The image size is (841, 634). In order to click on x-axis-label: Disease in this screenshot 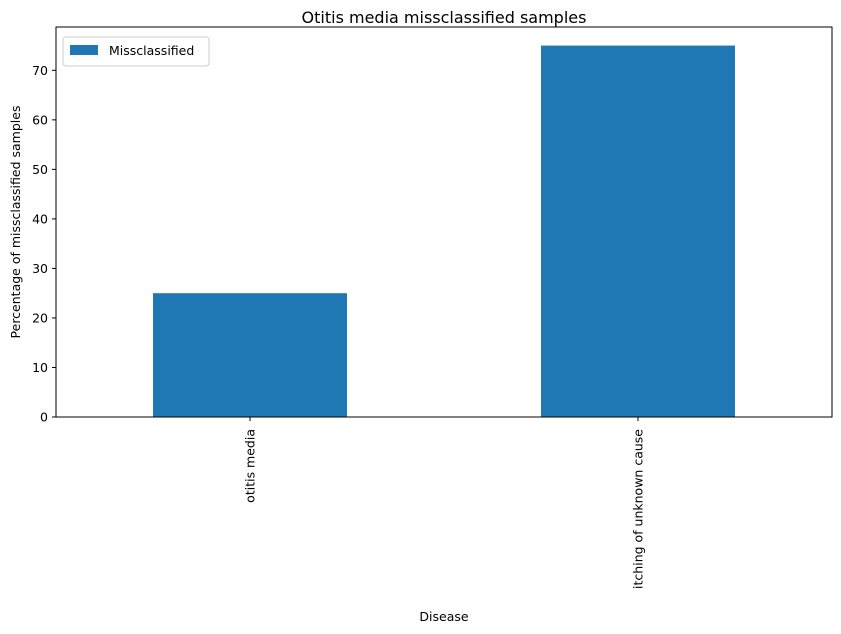, I will do `click(443, 616)`.